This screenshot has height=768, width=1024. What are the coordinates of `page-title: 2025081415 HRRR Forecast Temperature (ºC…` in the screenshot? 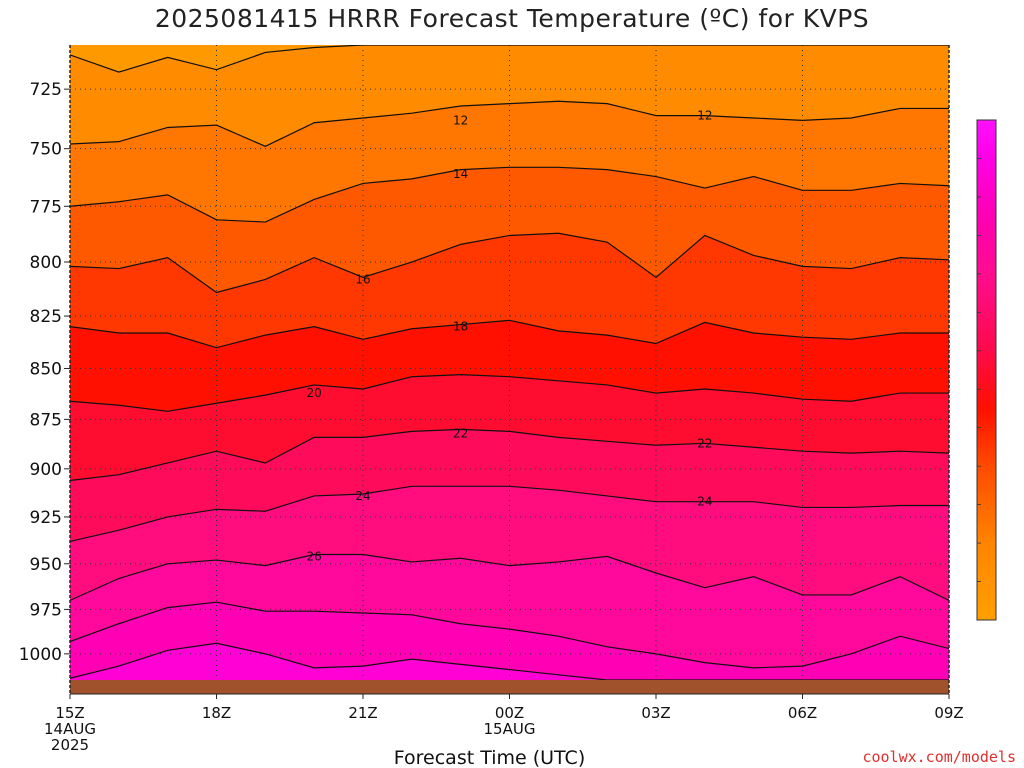 It's located at (512, 18).